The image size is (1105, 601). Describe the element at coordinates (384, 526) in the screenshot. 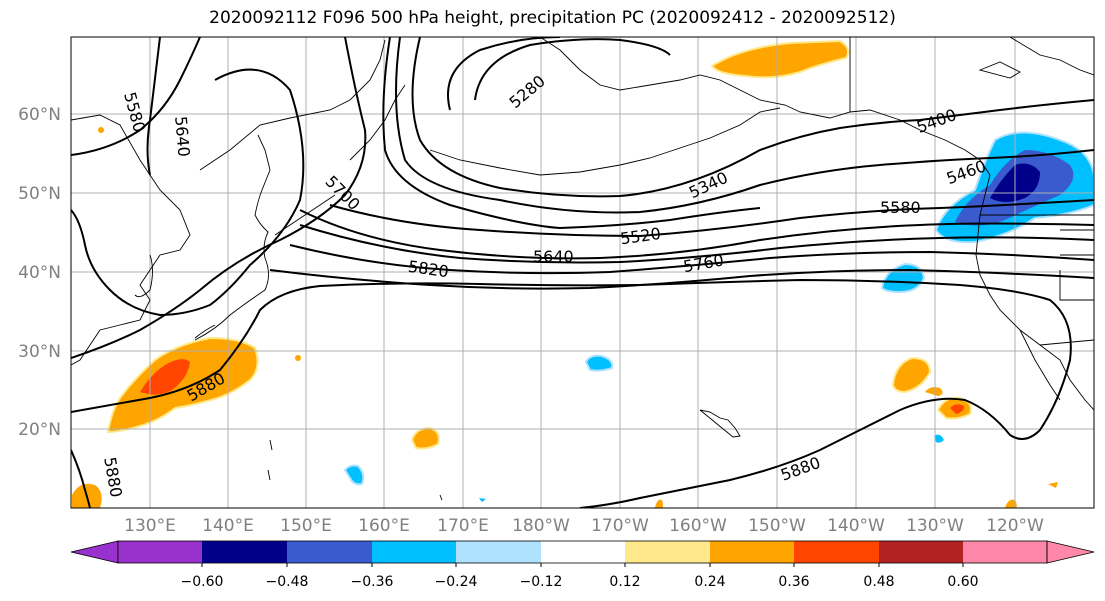

I see `lon-label: 160°E` at that location.